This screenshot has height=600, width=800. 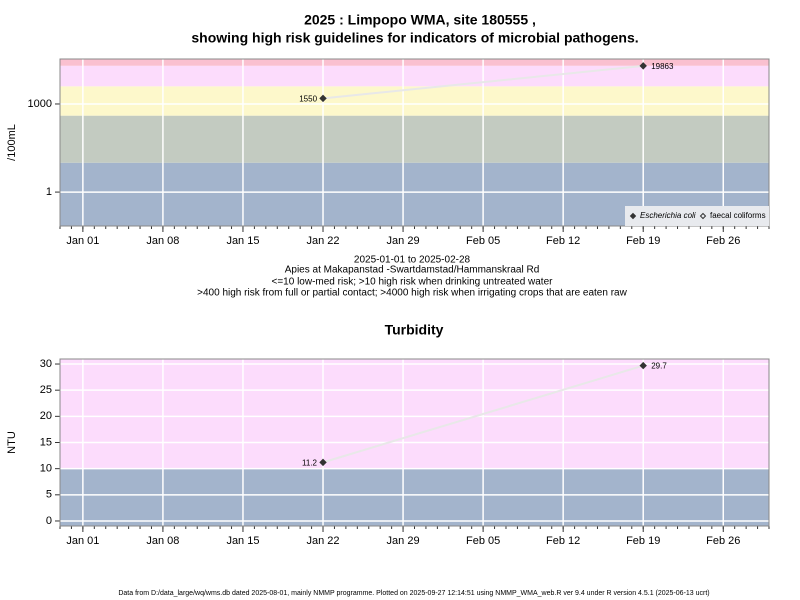 I want to click on y-tick-label: 20, so click(x=46, y=416).